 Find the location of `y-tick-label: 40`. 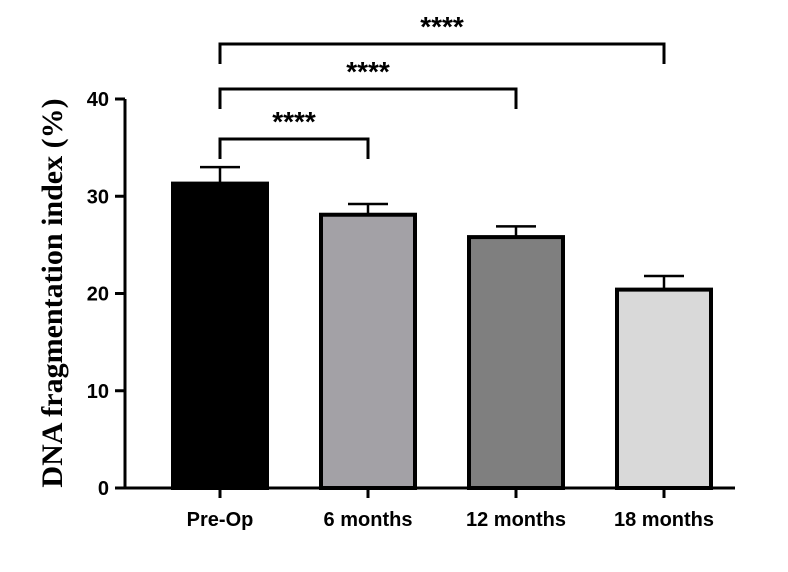

y-tick-label: 40 is located at coordinates (98, 100).